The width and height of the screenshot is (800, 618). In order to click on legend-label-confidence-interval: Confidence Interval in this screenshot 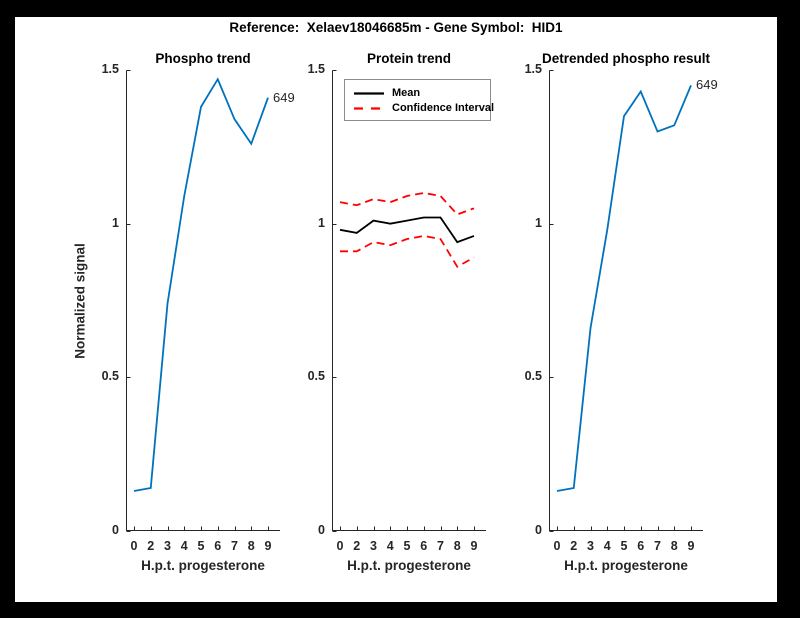, I will do `click(443, 108)`.